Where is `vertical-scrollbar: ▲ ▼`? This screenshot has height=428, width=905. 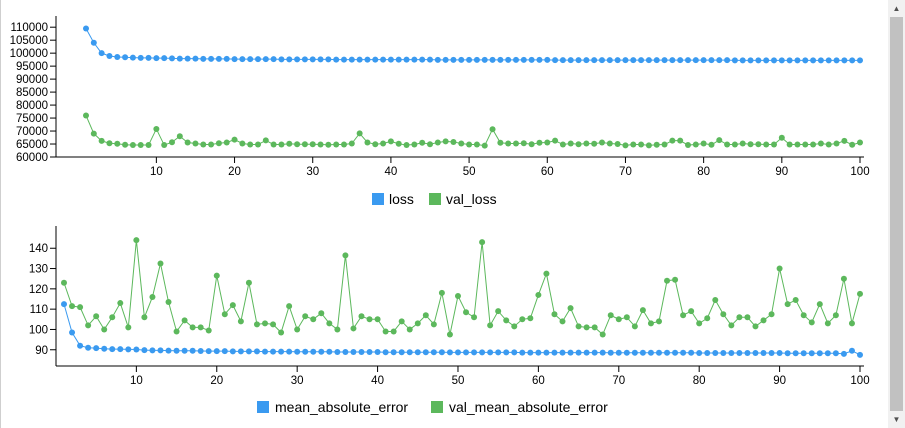
vertical-scrollbar: ▲ ▼ is located at coordinates (896, 214).